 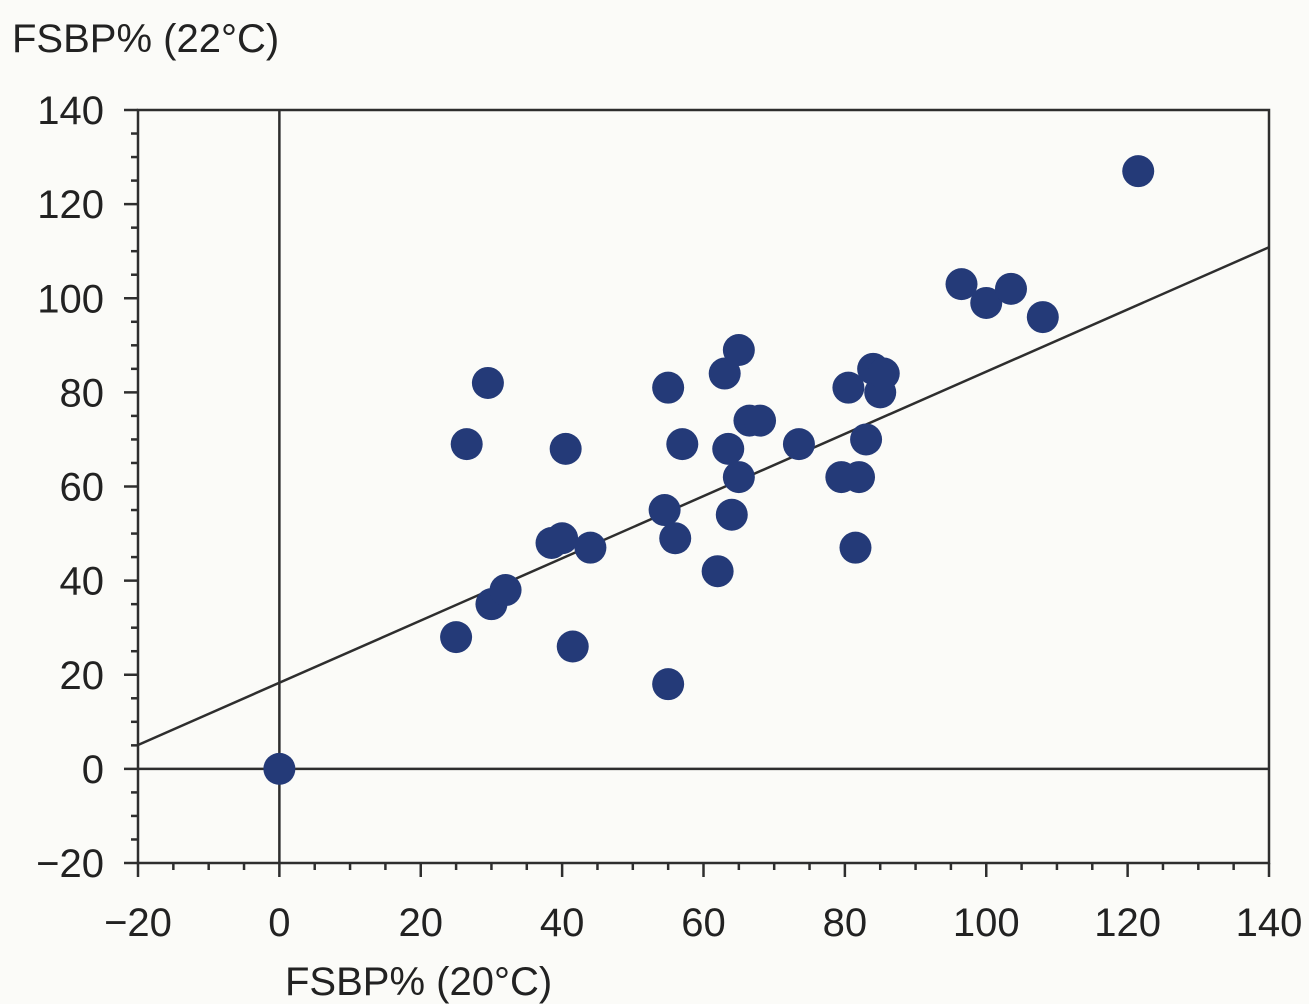 I want to click on x-tick-label: 80, so click(x=845, y=923).